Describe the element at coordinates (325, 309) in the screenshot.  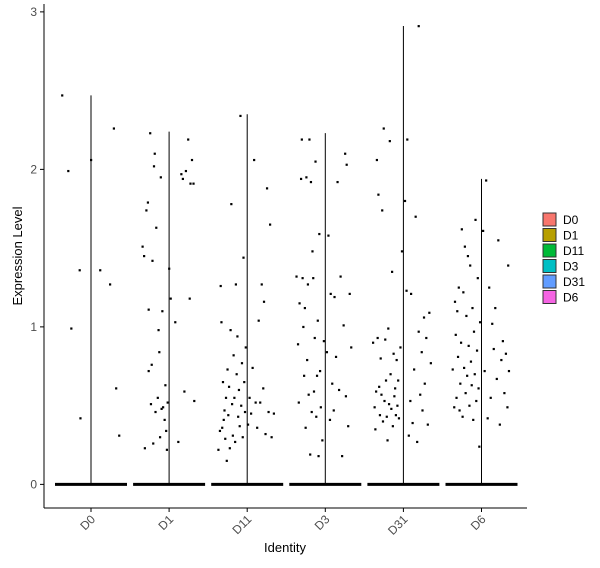
I see `violin-D3` at that location.